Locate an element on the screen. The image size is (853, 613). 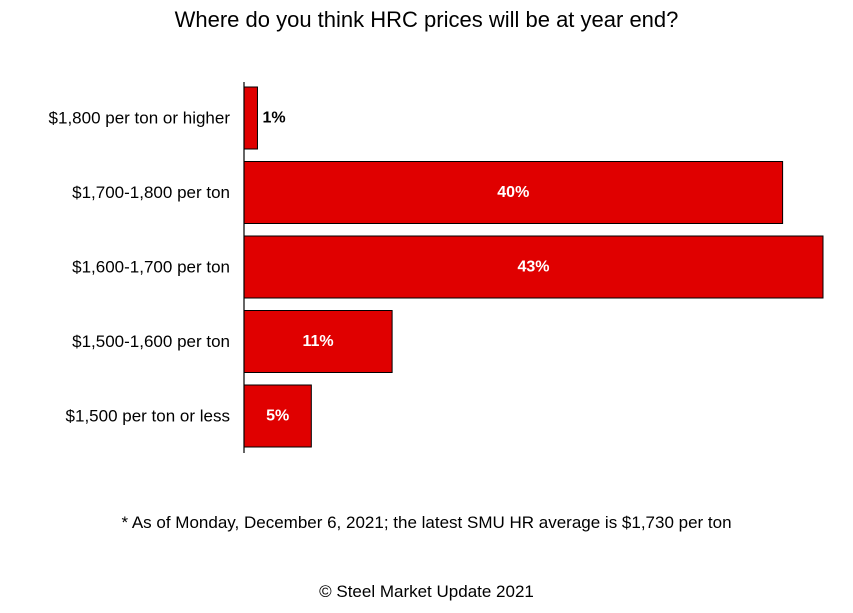
category-label: $1,500-1,600 per ton is located at coordinates (151, 341).